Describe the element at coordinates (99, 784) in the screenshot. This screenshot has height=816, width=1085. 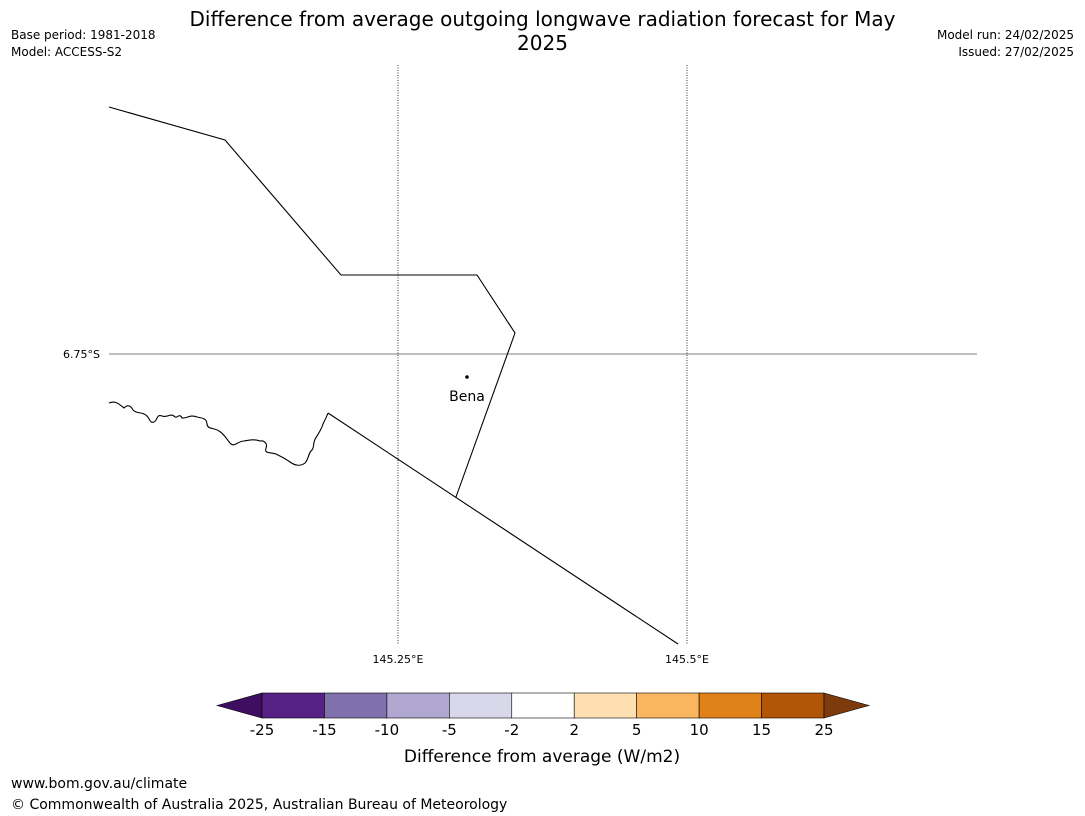
I see `footer-url: www.bom.gov.au/climate` at that location.